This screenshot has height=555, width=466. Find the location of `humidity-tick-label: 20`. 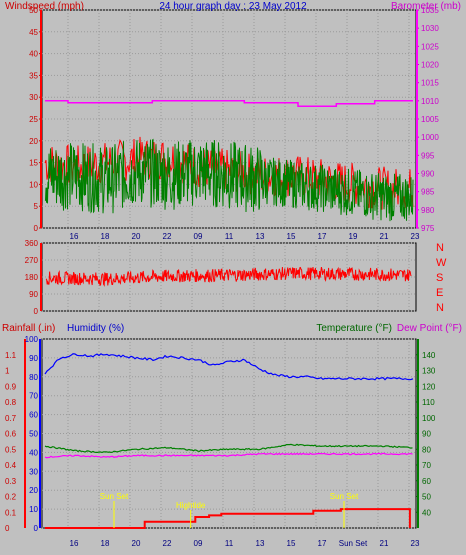

humidity-tick-label: 20 is located at coordinates (33, 490).